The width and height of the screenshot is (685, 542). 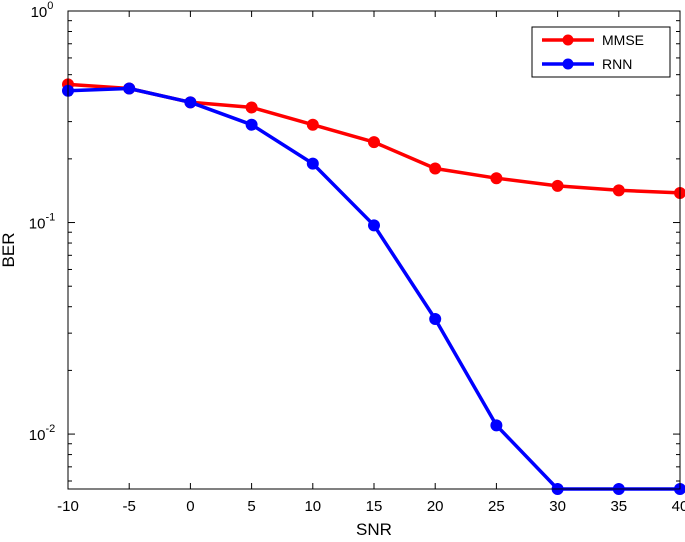 I want to click on legend-marker-rnn, so click(x=568, y=64).